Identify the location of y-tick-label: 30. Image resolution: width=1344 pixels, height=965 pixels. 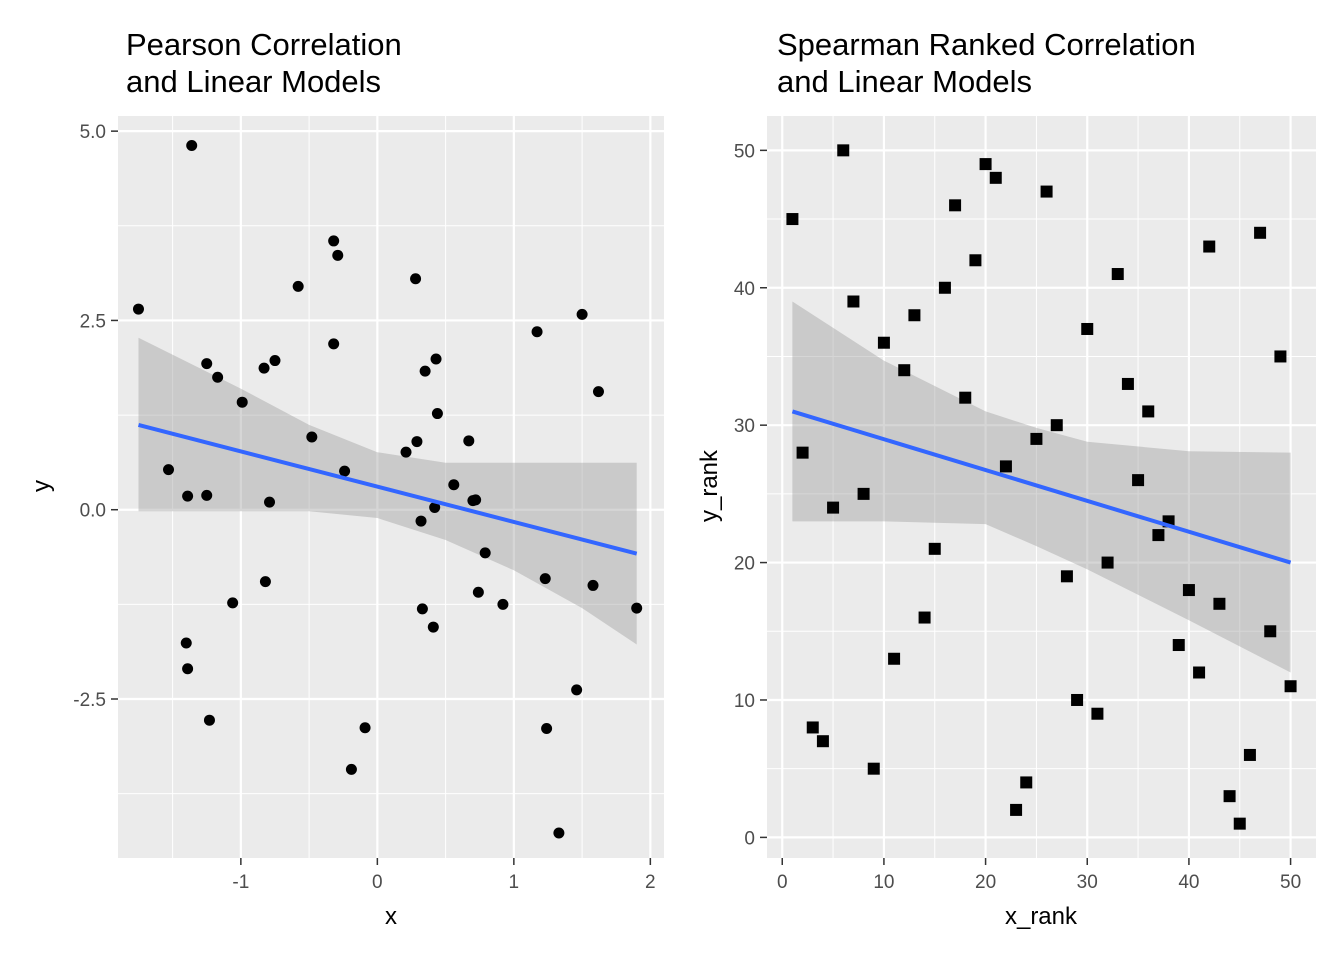
(744, 426).